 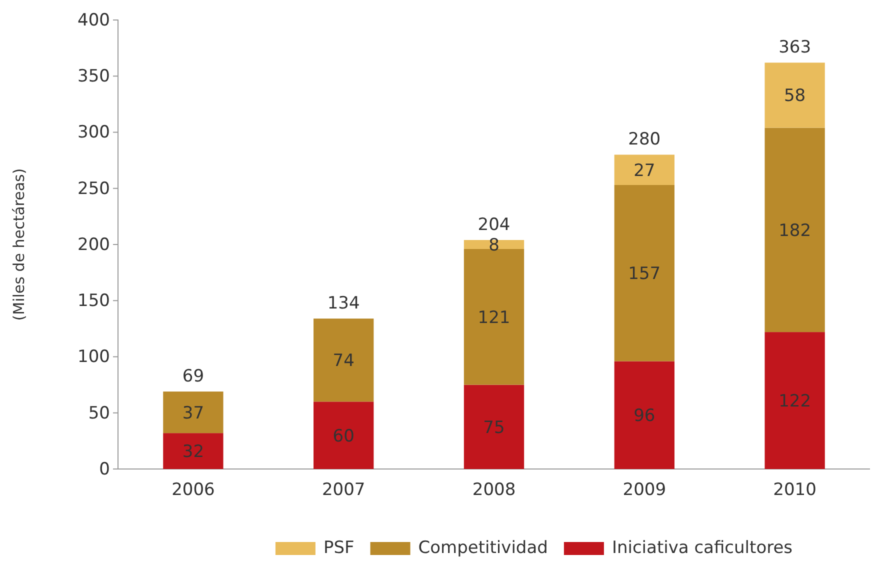 I want to click on data-label: 27, so click(x=645, y=170).